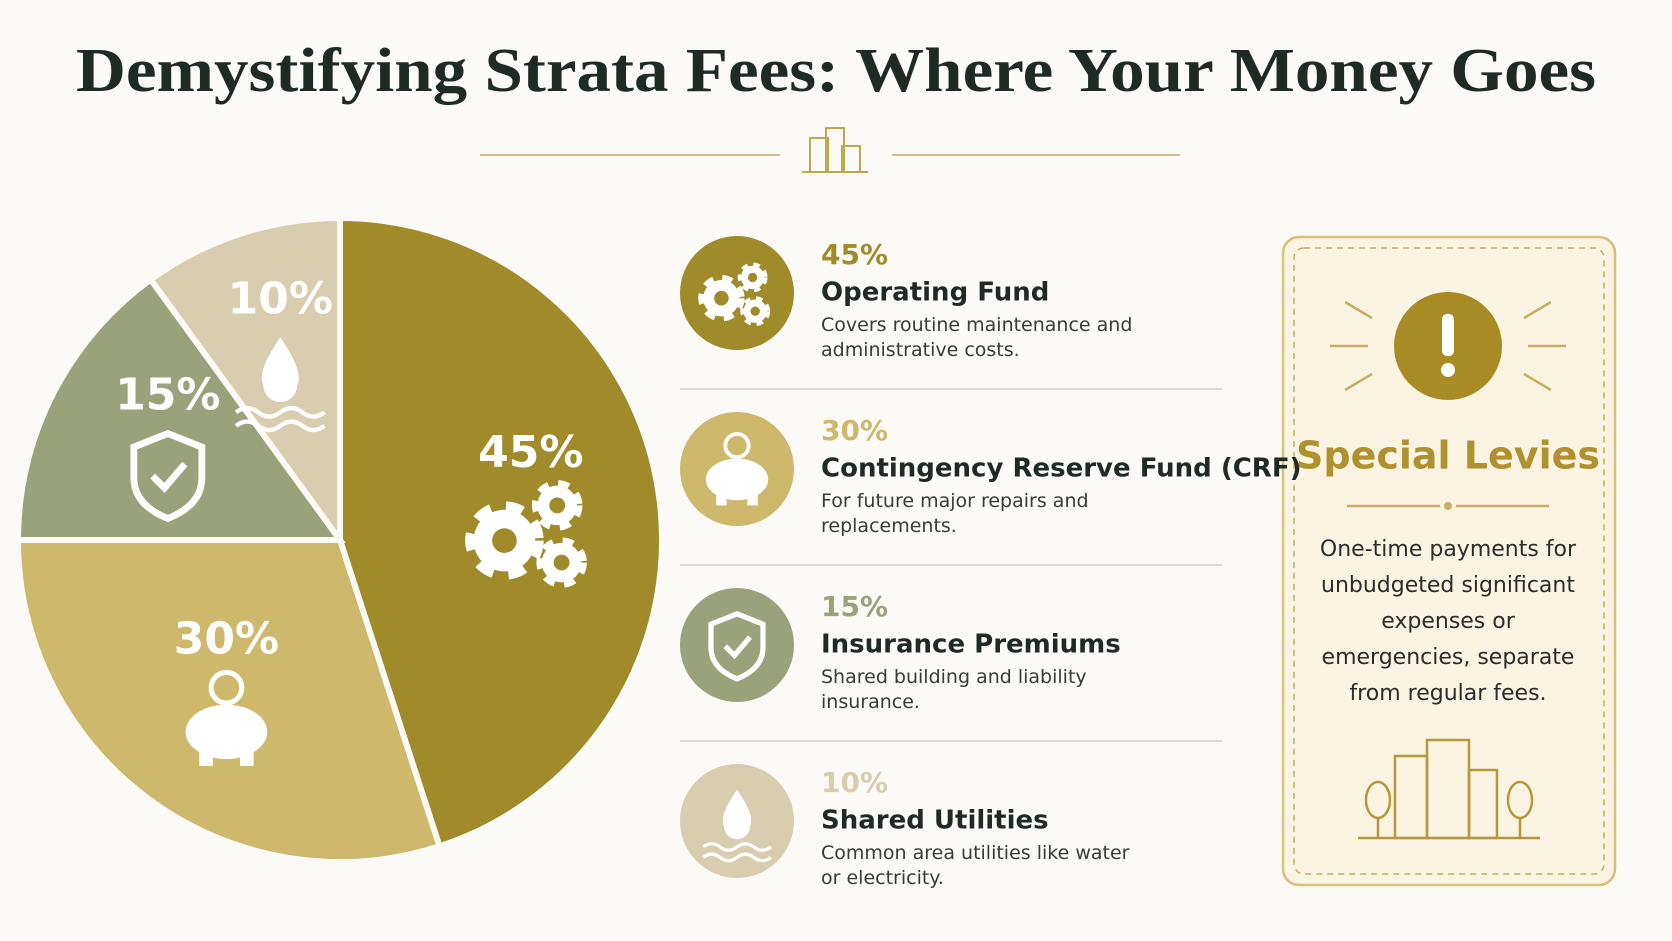  I want to click on slice-label: 15%, so click(167, 394).